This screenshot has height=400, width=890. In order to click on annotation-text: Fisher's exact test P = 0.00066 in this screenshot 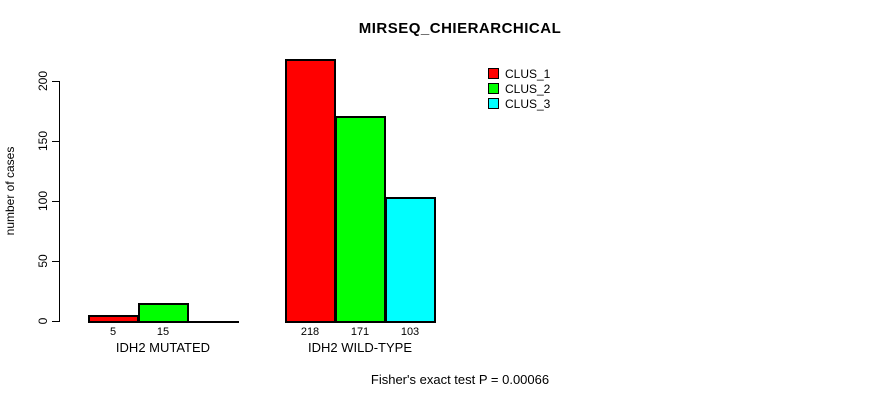, I will do `click(460, 379)`.